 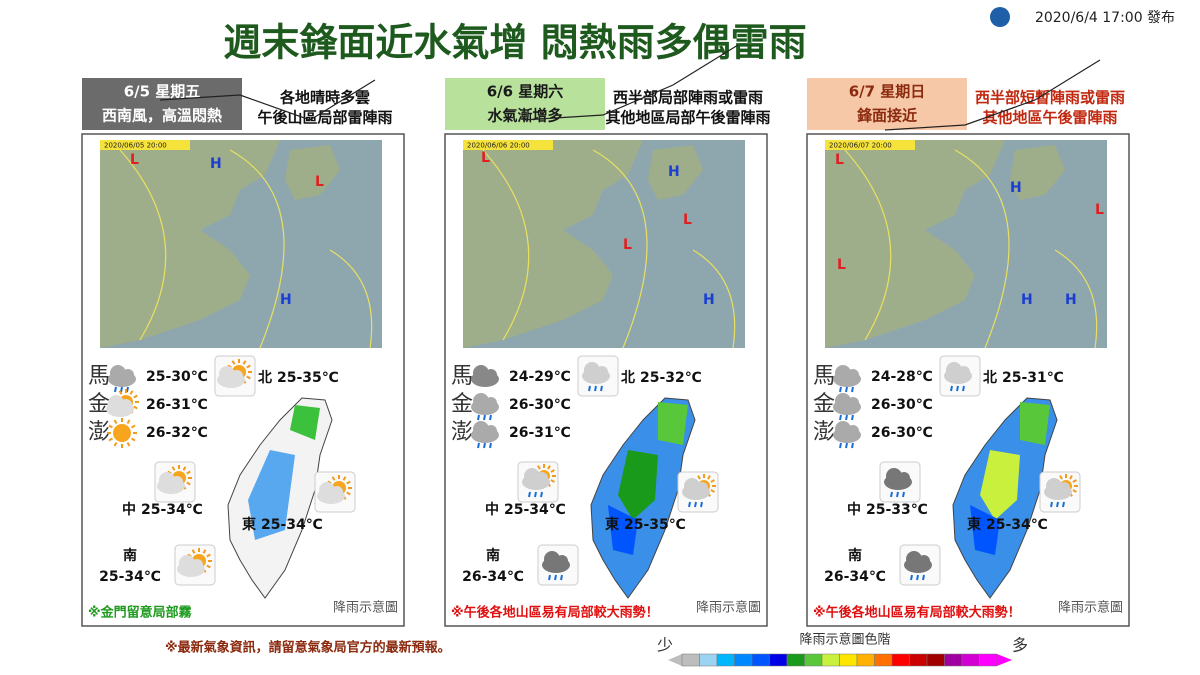 What do you see at coordinates (493, 577) in the screenshot?
I see `region-temp: 26-34℃` at bounding box center [493, 577].